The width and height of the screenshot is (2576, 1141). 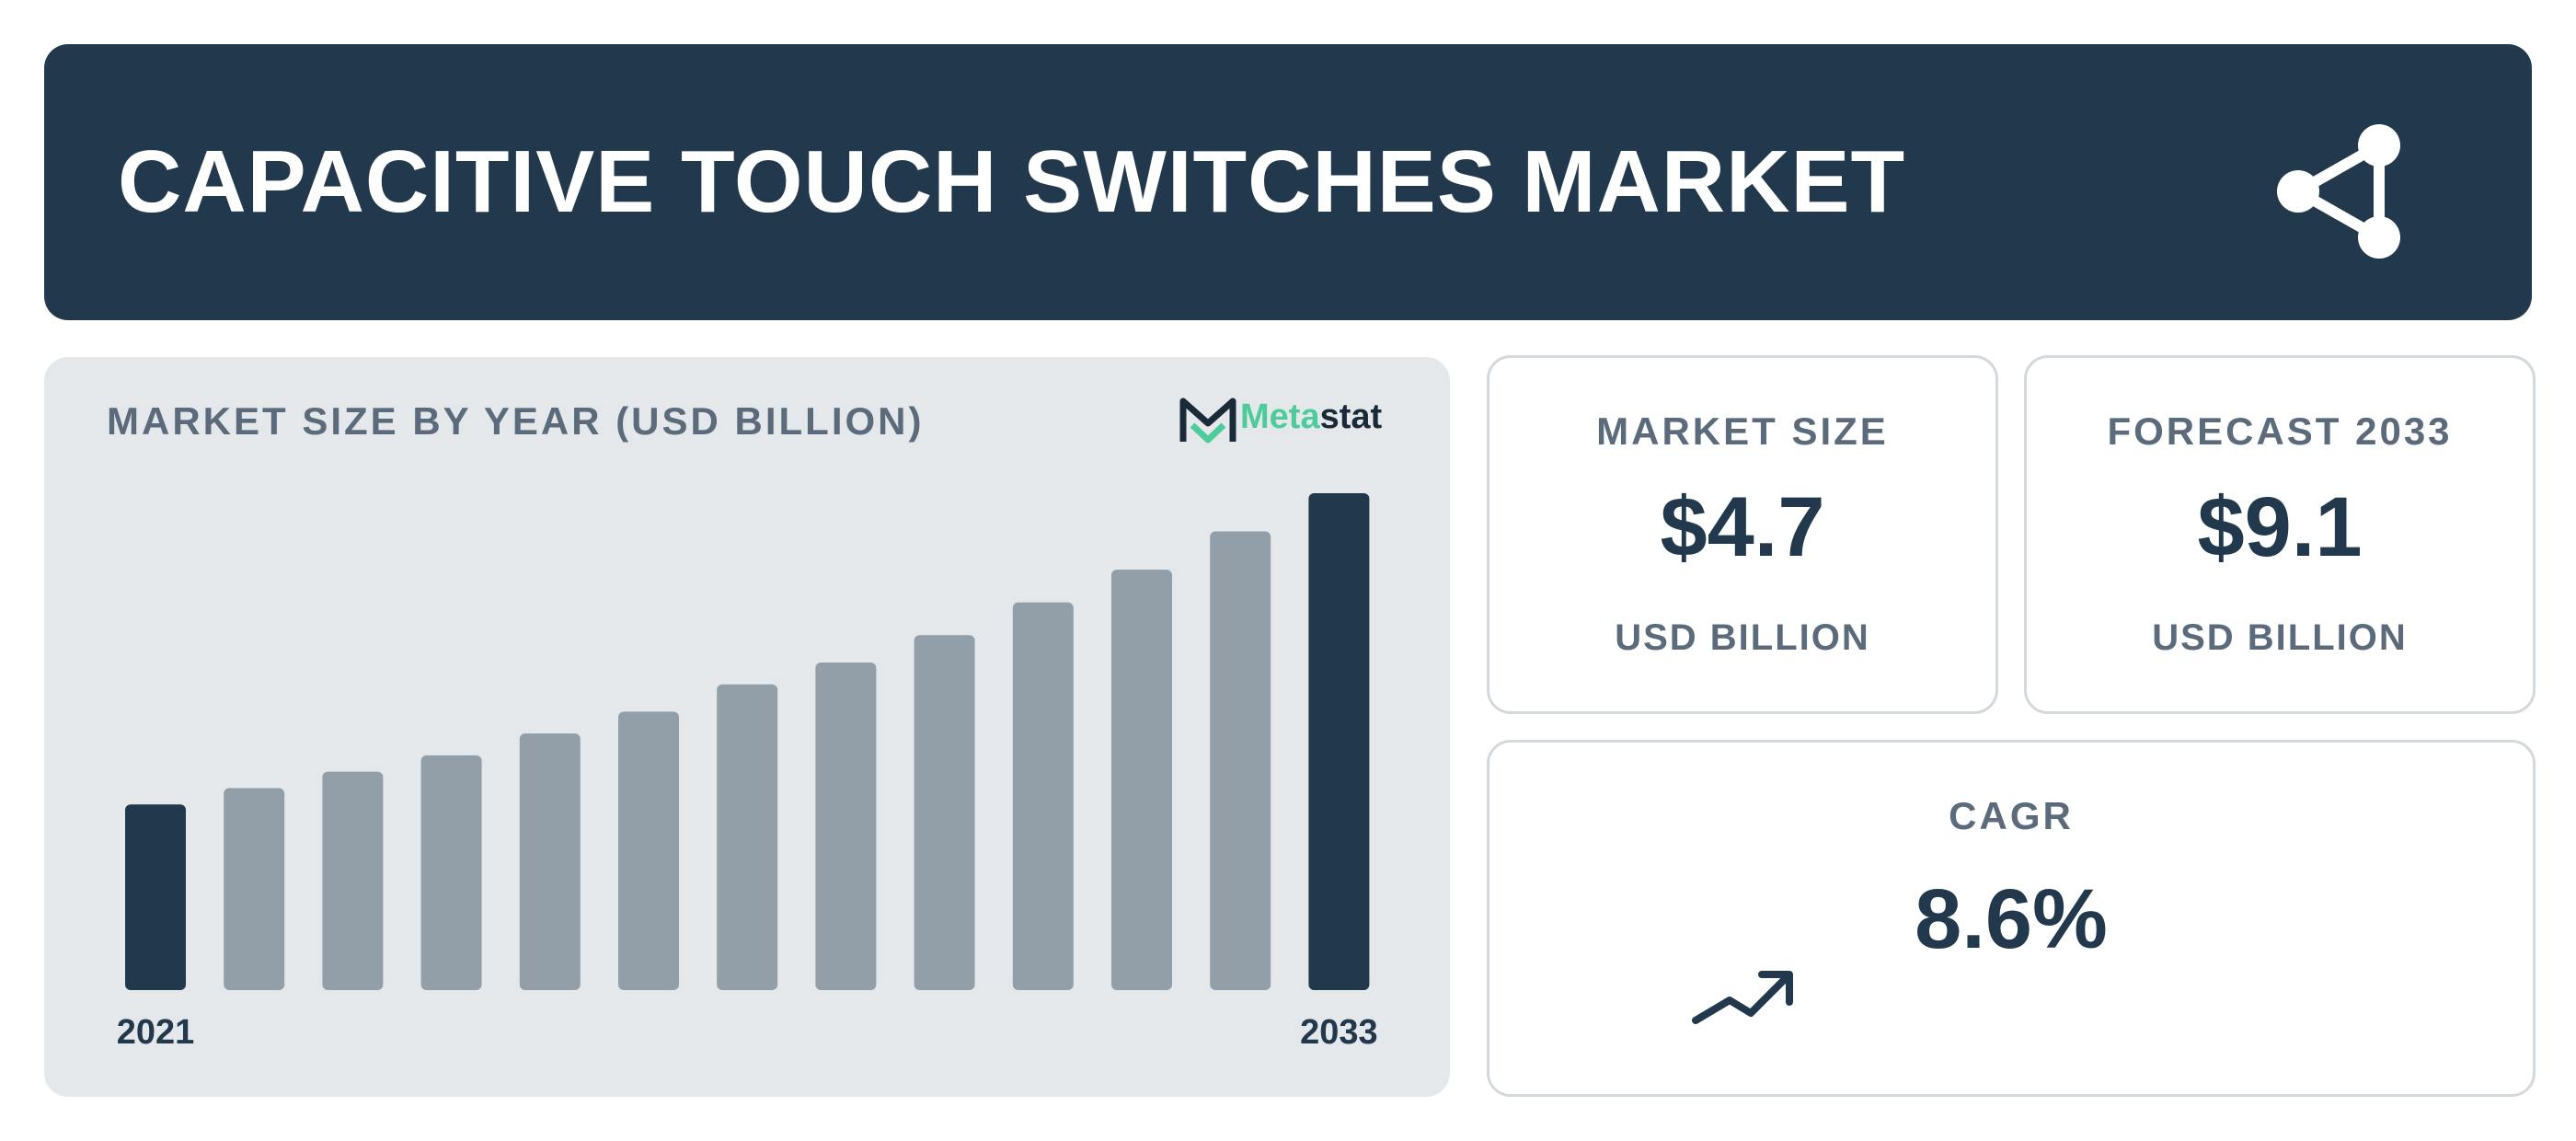 I want to click on logo-text-meta: Meta, so click(x=1280, y=417).